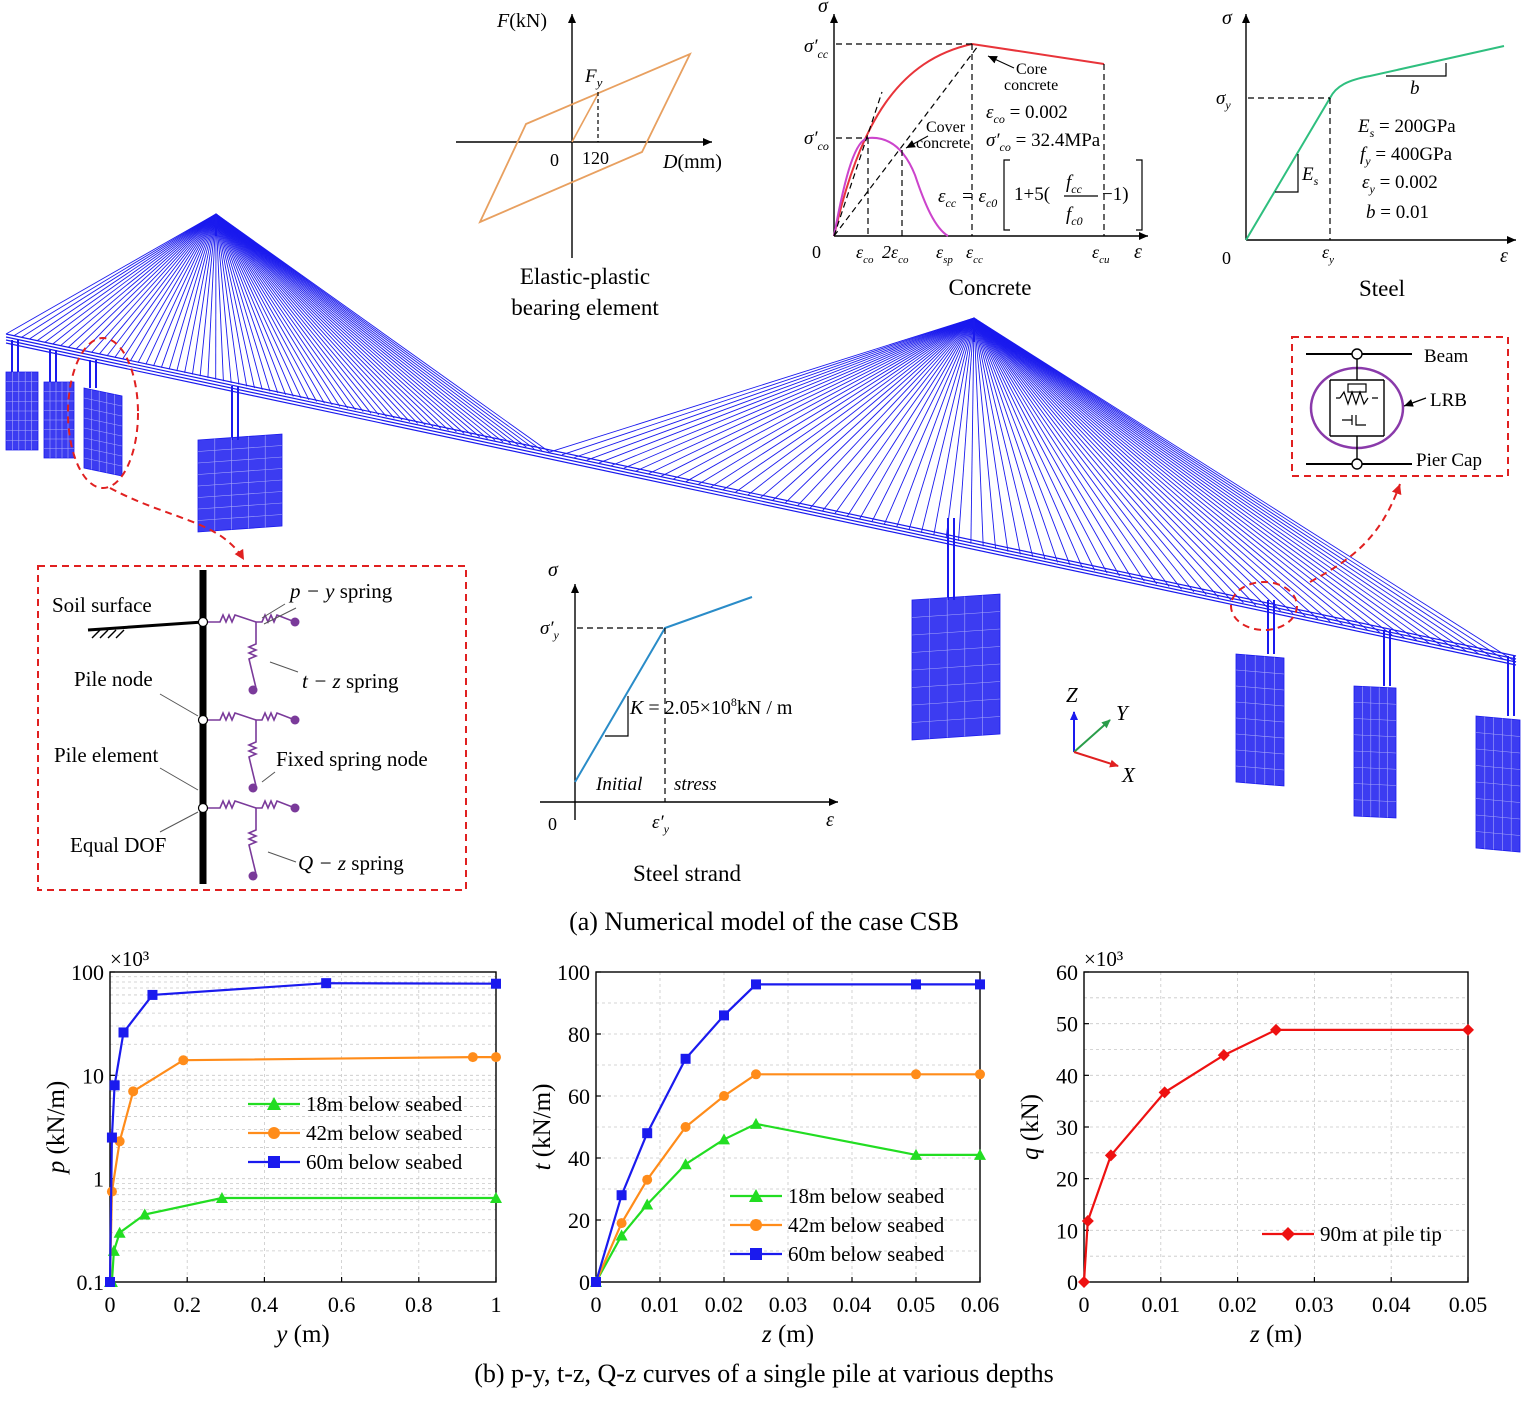 Image resolution: width=1521 pixels, height=1406 pixels. What do you see at coordinates (93, 1075) in the screenshot?
I see `y-tick-label: 10` at bounding box center [93, 1075].